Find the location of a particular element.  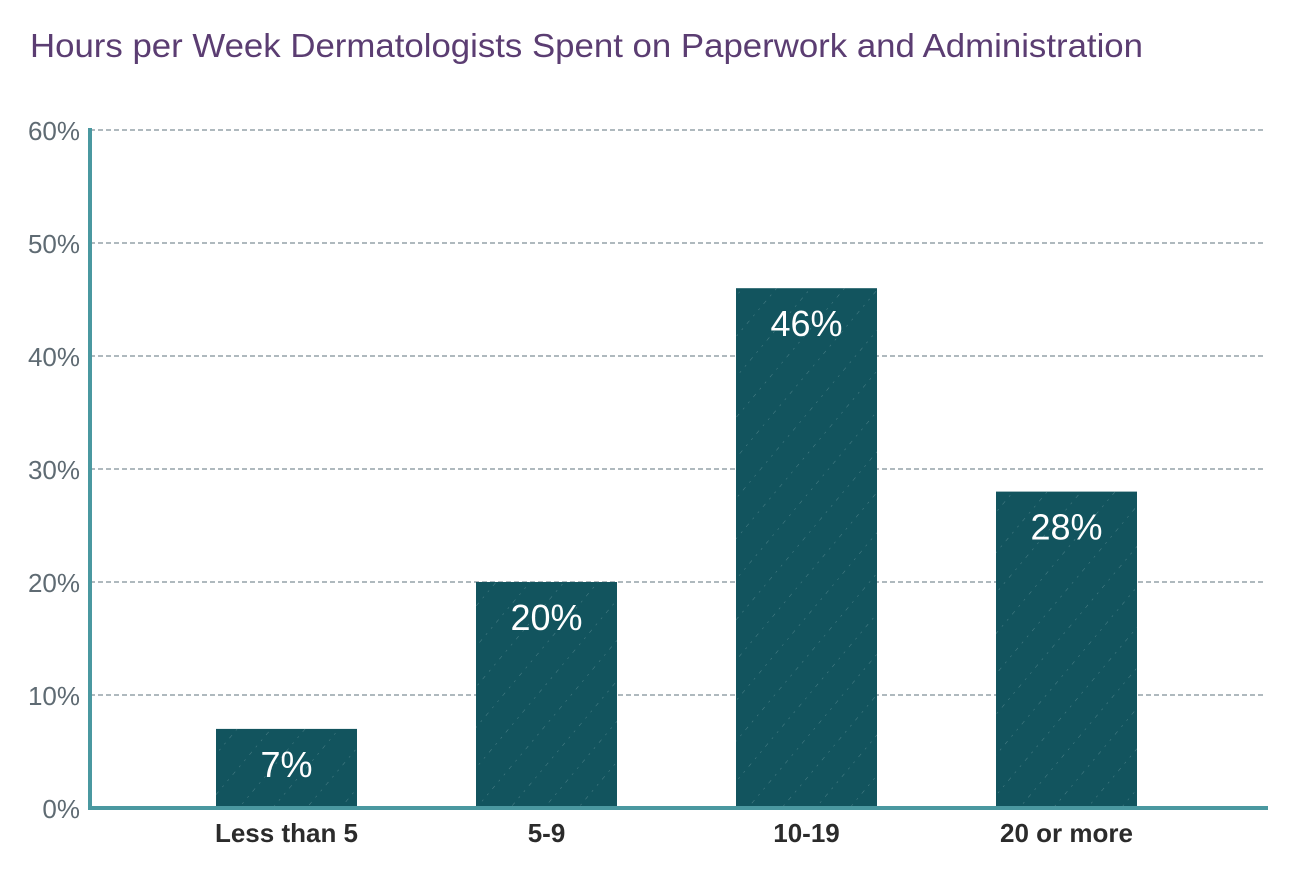

x-category-label: 5-9 is located at coordinates (547, 833).